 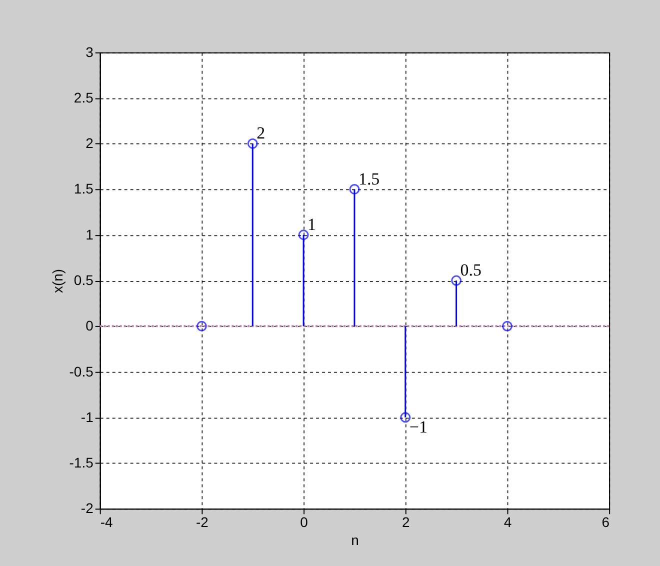 I want to click on y-tick-label: 2, so click(x=90, y=143).